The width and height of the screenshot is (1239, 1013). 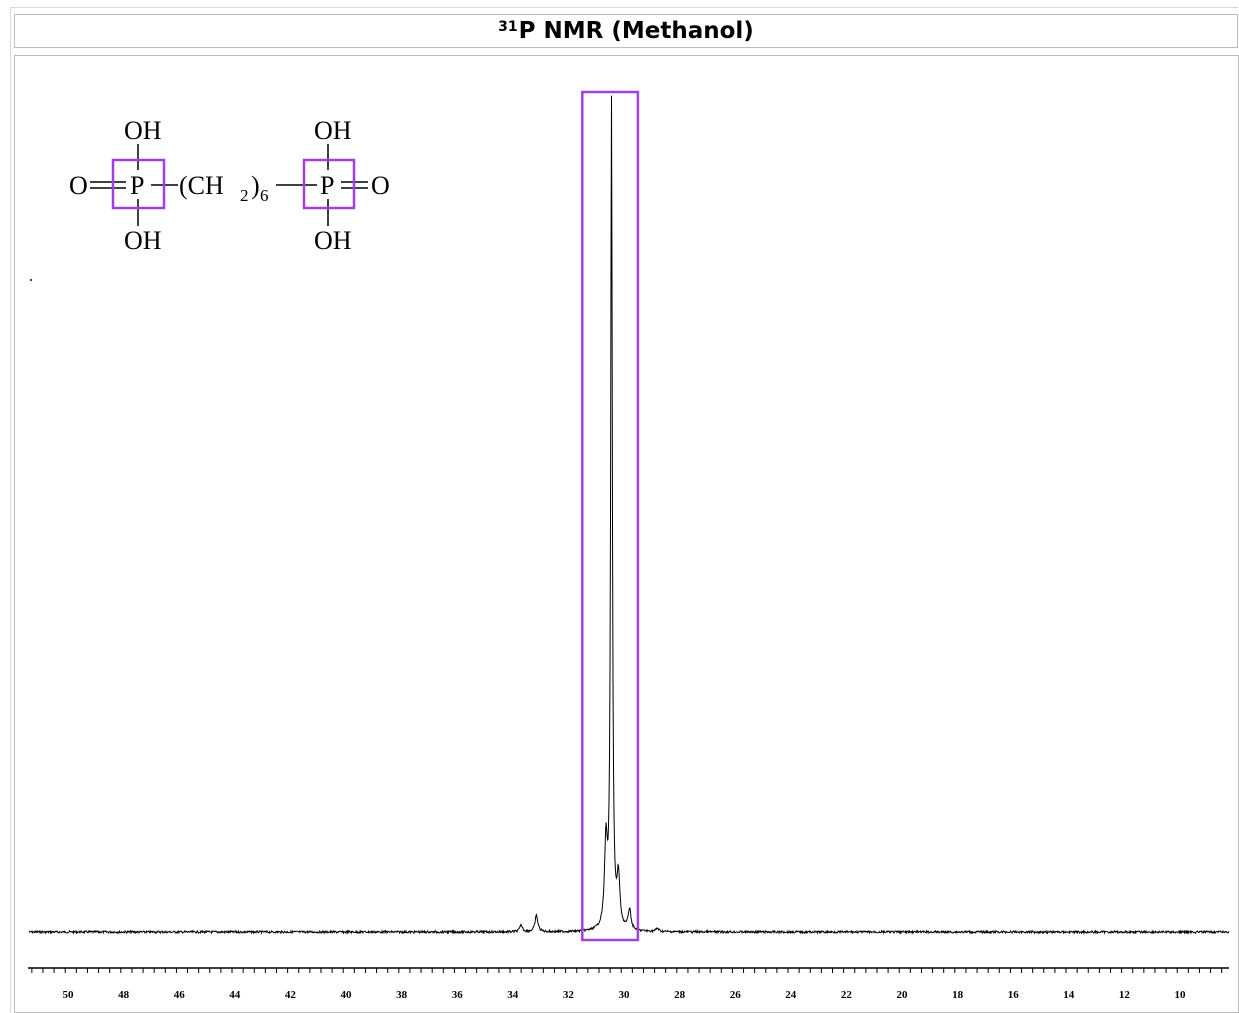 What do you see at coordinates (402, 995) in the screenshot?
I see `tick-label: 38` at bounding box center [402, 995].